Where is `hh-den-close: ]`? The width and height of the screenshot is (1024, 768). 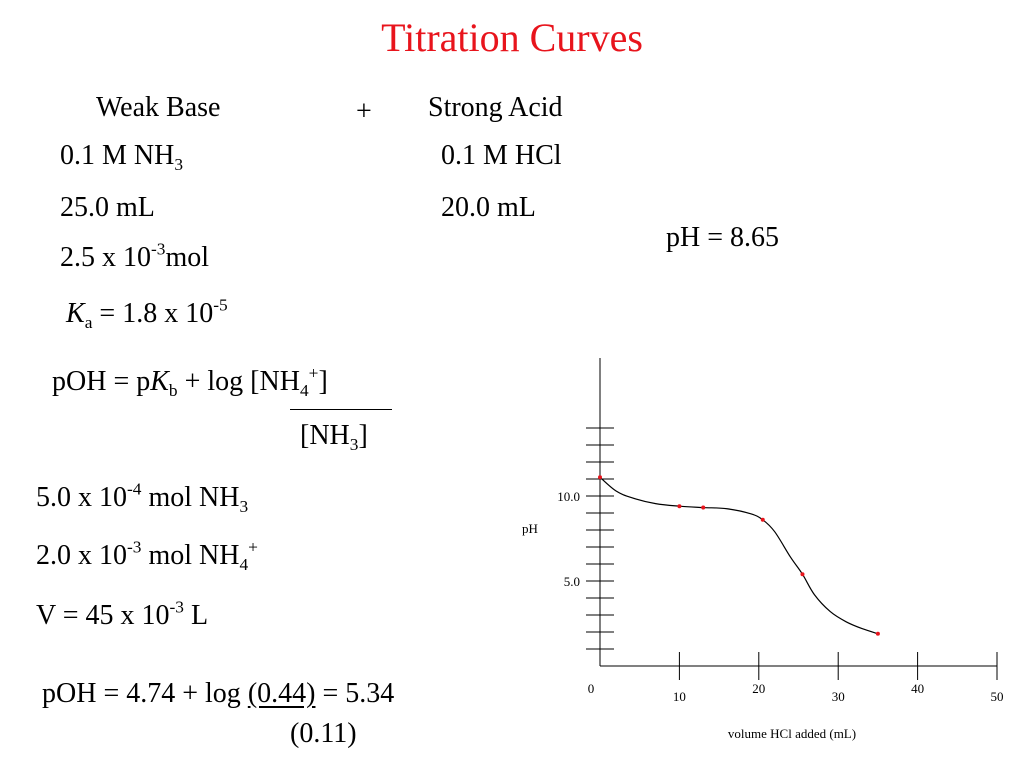
hh-den-close: ] is located at coordinates (363, 435).